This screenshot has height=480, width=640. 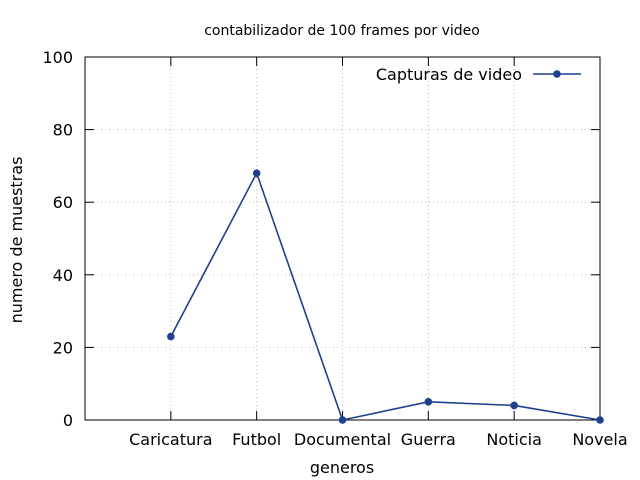 I want to click on x-tick-label: Noticia, so click(x=514, y=439).